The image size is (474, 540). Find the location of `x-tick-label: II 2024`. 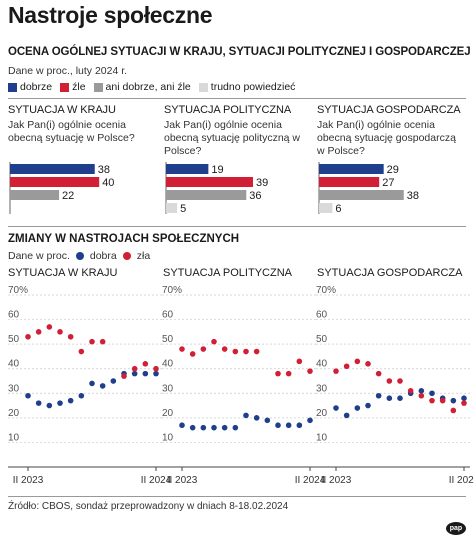

x-tick-label: II 2024 is located at coordinates (461, 480).